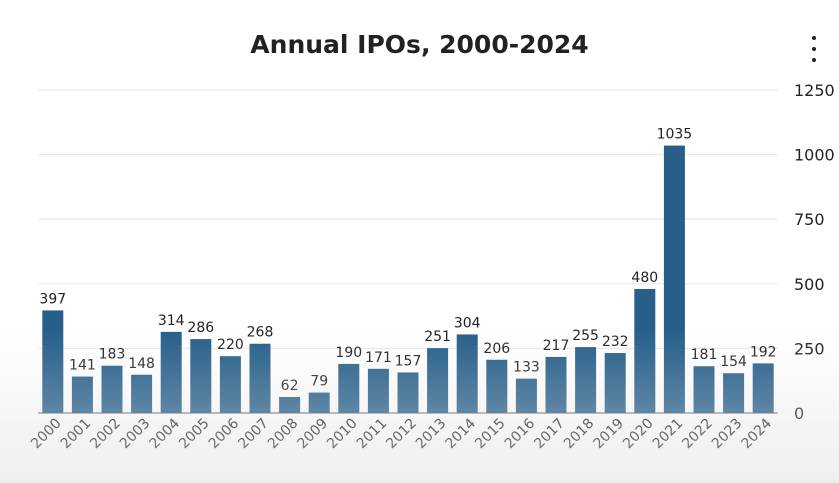  I want to click on x-tick-label: 2006, so click(224, 433).